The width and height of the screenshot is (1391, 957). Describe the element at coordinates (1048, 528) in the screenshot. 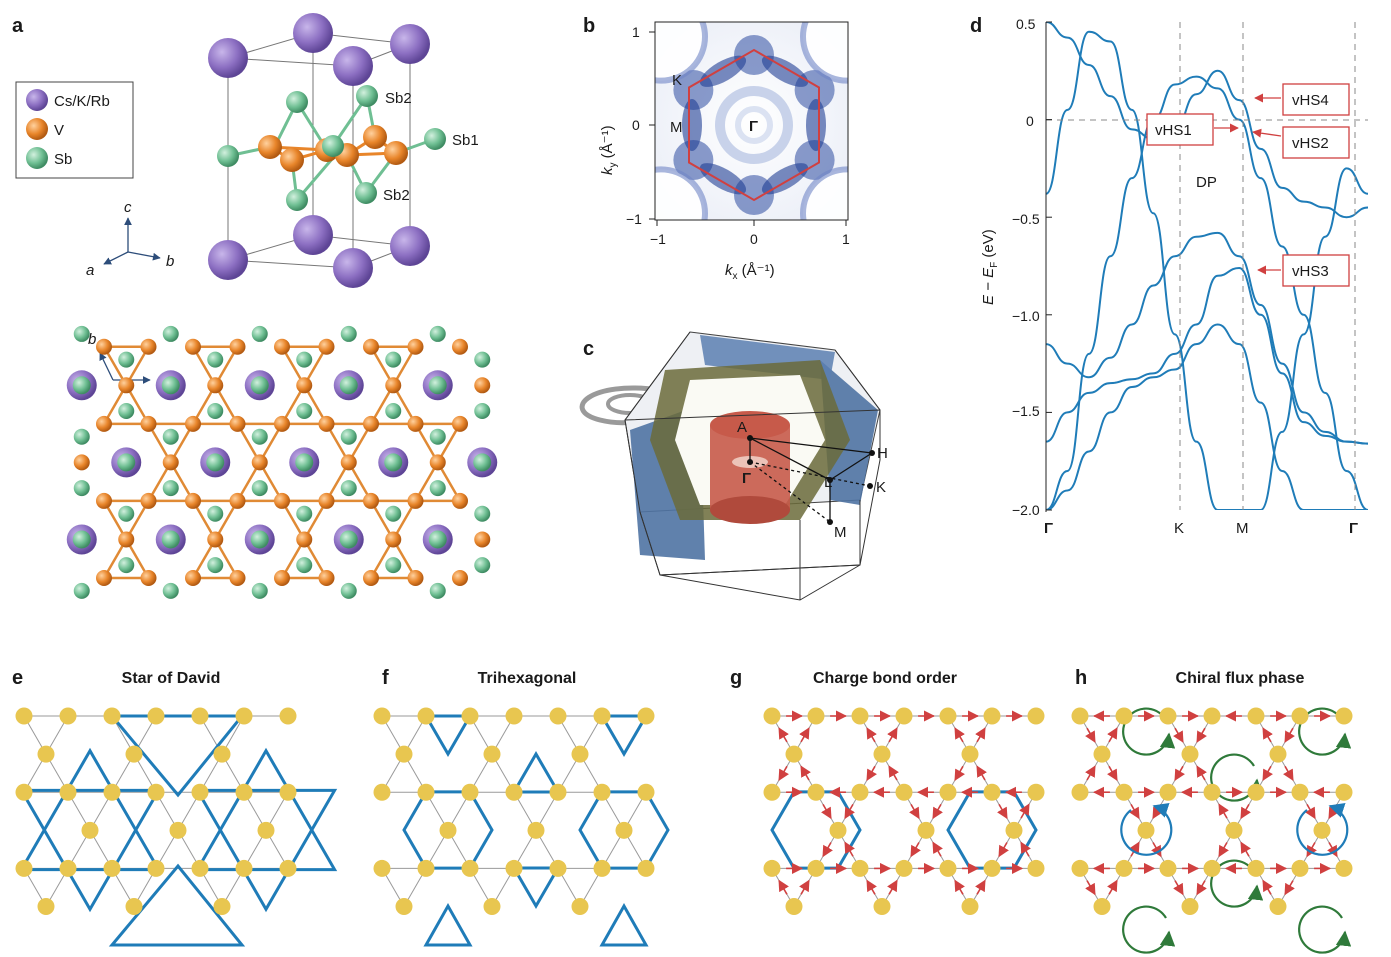

I see `d-xtick-gamma-left: Γ` at that location.